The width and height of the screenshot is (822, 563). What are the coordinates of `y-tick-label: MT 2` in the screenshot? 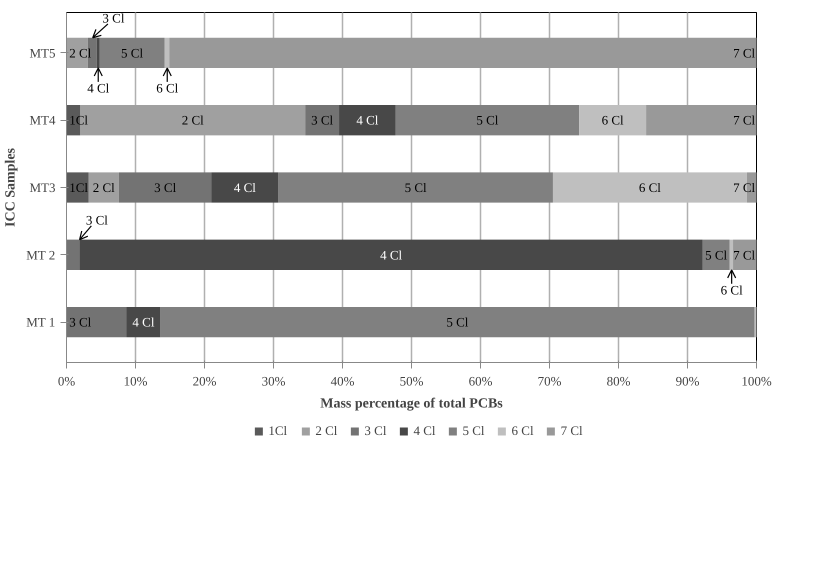 It's located at (41, 254).